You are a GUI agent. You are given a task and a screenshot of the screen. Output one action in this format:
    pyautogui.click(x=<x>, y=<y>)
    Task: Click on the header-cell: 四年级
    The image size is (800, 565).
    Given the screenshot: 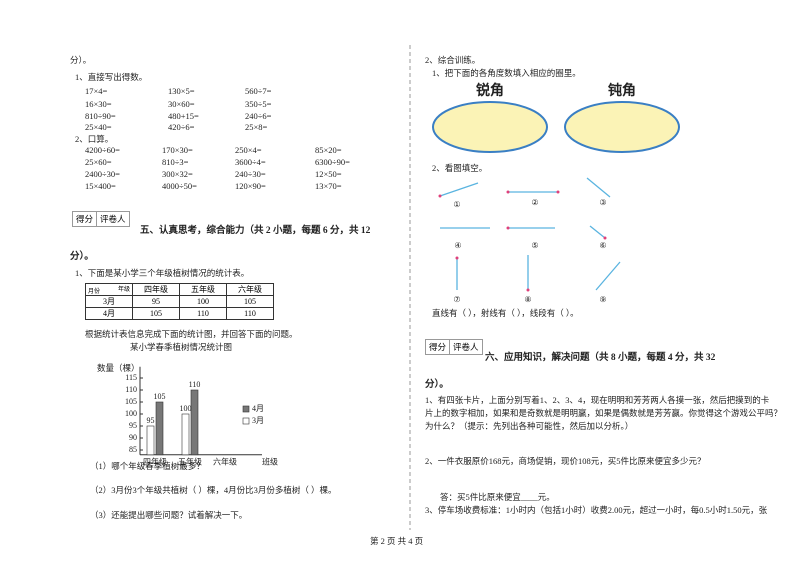 What is the action you would take?
    pyautogui.click(x=156, y=289)
    